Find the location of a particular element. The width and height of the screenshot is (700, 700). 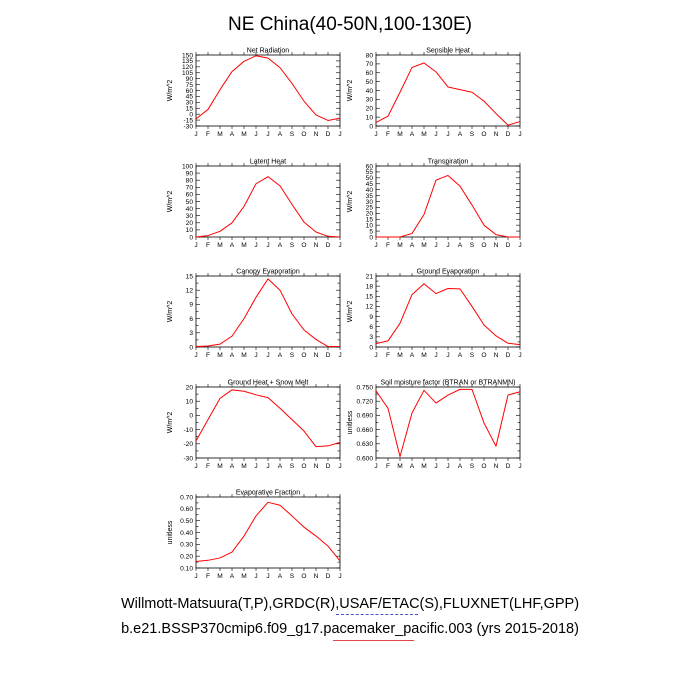

y-tick-label: 20 is located at coordinates (190, 387).